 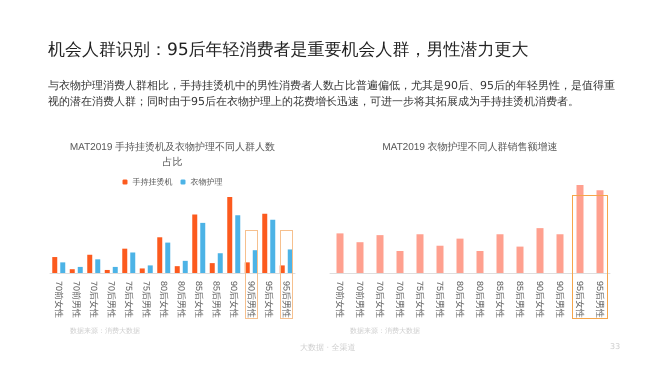 I want to click on text: 与衣物护理消费人群相比，手持挂烫机中的男性消费者人数占比普遍偏低，尤其是90后、95后的年轻男性，是值得重视的潜在消费人群；同时由于95后在衣物护理上的花费增长迅速，可进一步将其拓展成为手持挂烫机消费者。, so click(x=332, y=94).